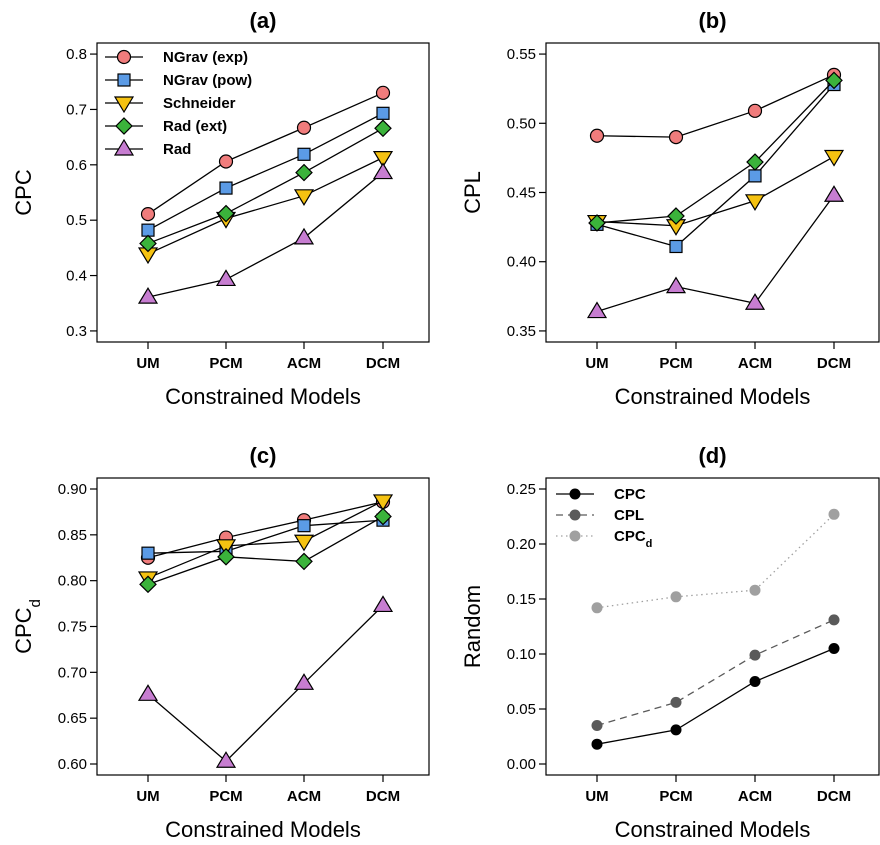 The width and height of the screenshot is (880, 845). Describe the element at coordinates (521, 764) in the screenshot. I see `y-tick-label: 0.00` at that location.